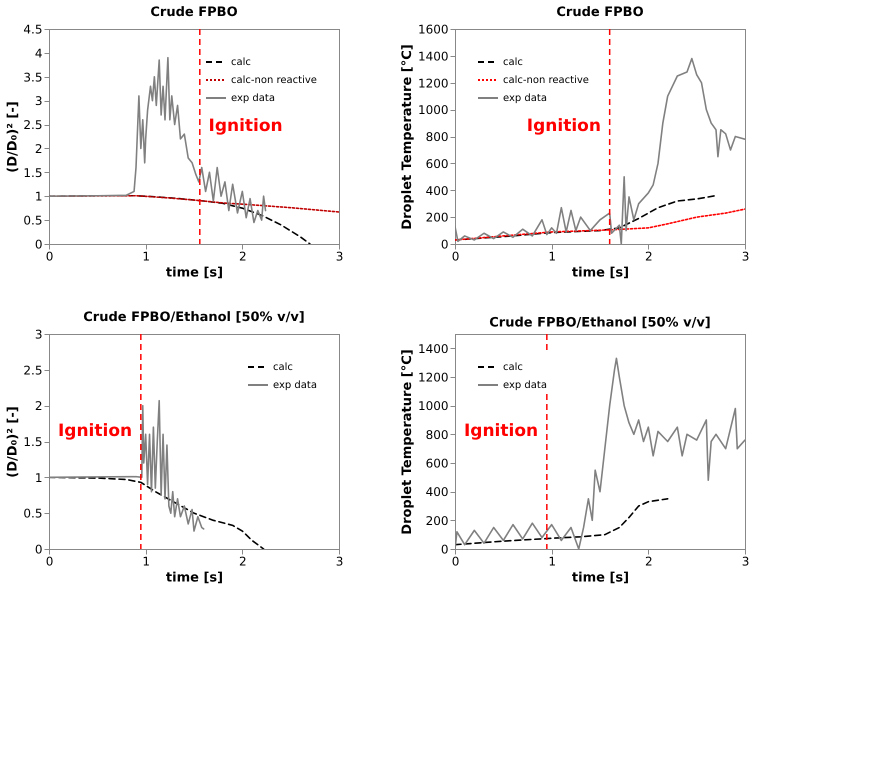 The image size is (873, 774). What do you see at coordinates (32, 77) in the screenshot?
I see `y-tick-label: 3.5` at bounding box center [32, 77].